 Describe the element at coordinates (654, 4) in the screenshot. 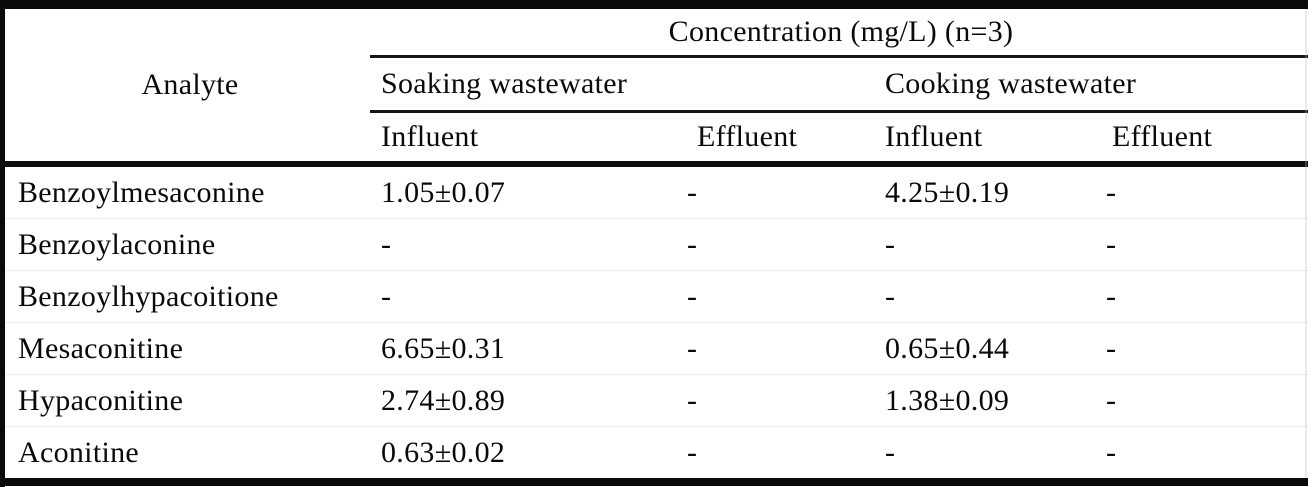

I see `table-top-border` at that location.